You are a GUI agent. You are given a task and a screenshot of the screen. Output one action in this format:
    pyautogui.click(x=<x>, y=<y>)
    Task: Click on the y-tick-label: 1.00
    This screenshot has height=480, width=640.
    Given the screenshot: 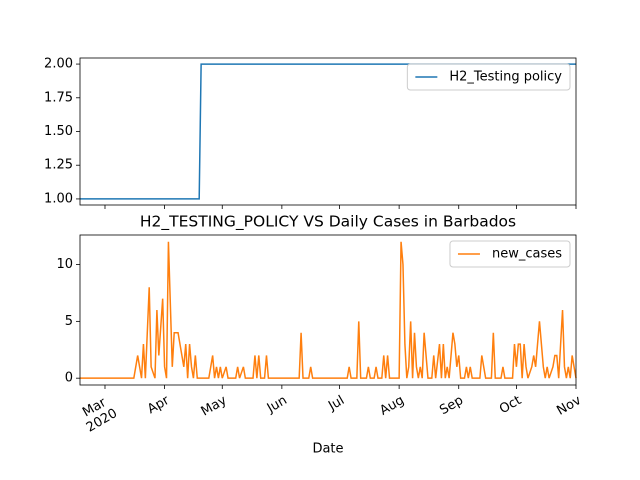 What is the action you would take?
    pyautogui.click(x=58, y=198)
    